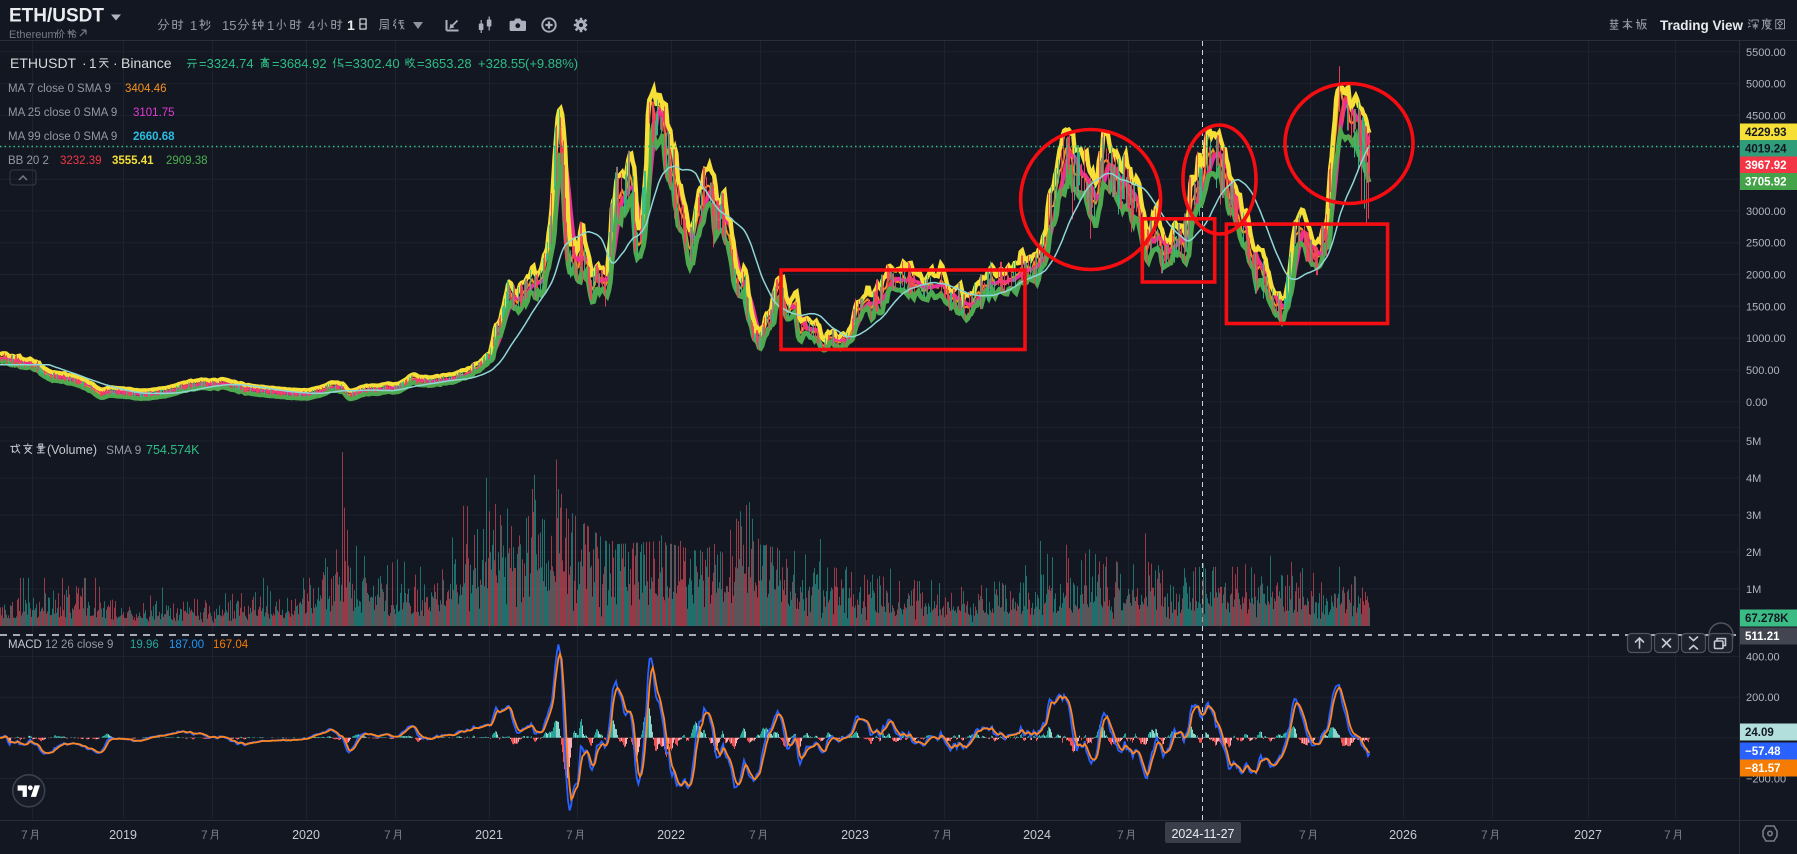 This screenshot has height=854, width=1797. What do you see at coordinates (81, 161) in the screenshot?
I see `svg-text: 3232.39` at bounding box center [81, 161].